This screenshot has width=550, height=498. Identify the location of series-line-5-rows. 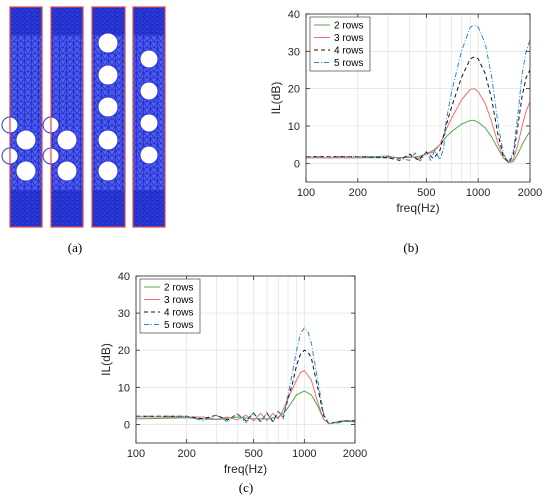
(245, 376).